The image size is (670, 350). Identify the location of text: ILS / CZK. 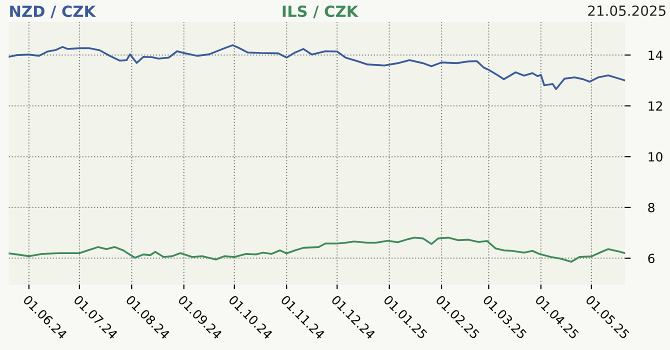
(320, 12).